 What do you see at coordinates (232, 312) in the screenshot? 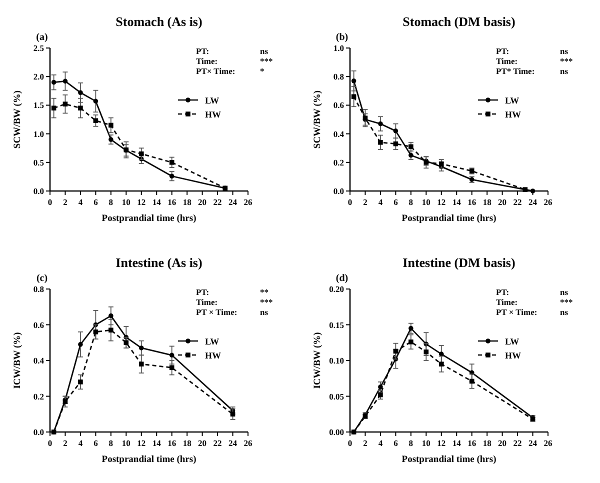
I see `text: PT × Time: ns` at bounding box center [232, 312].